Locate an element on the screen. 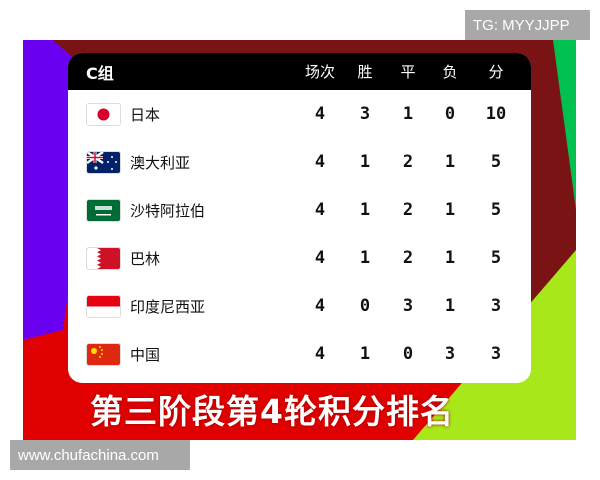 The width and height of the screenshot is (600, 480). table-row: 沙特阿拉伯 4 1 2 1 5 is located at coordinates (299, 210).